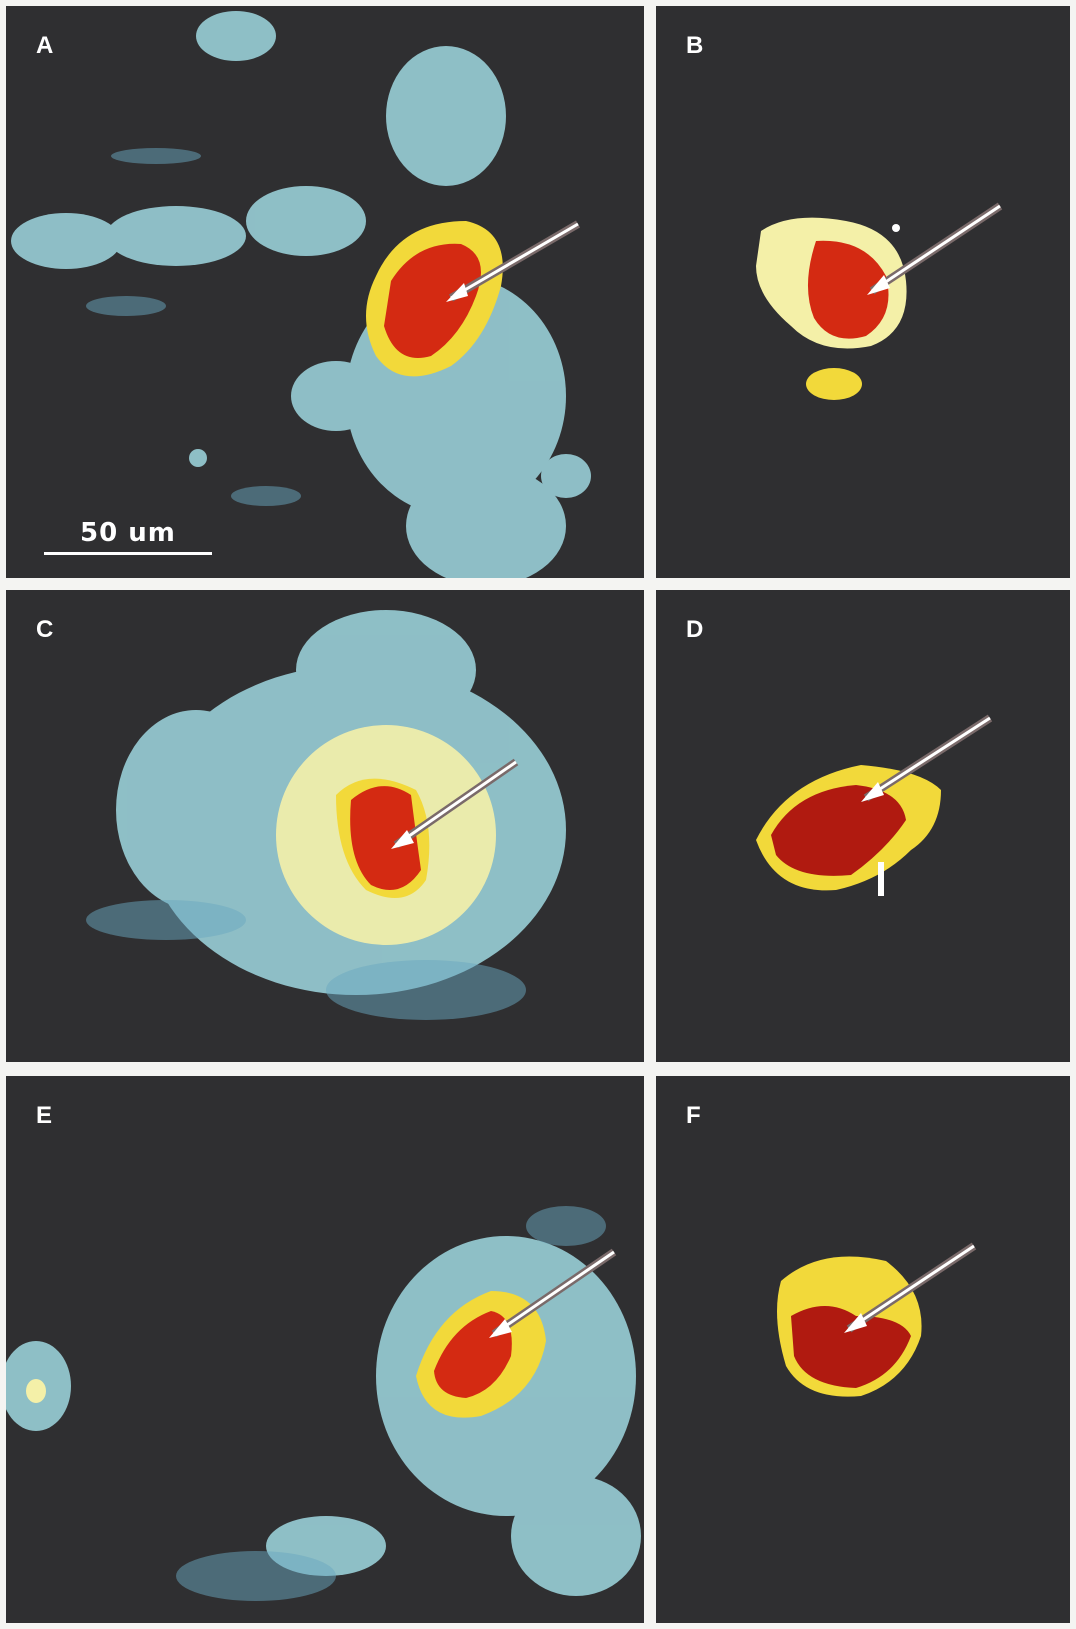 Image resolution: width=1076 pixels, height=1629 pixels. Describe the element at coordinates (45, 629) in the screenshot. I see `panel-c-label: C` at that location.